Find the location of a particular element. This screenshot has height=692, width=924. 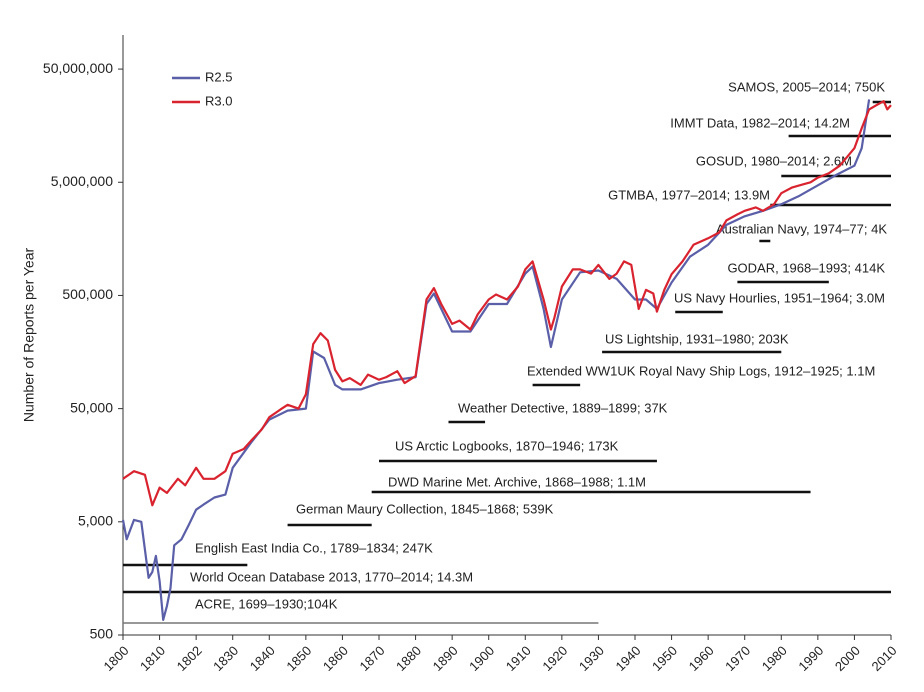

x-tick-label: 1860 is located at coordinates (335, 658).